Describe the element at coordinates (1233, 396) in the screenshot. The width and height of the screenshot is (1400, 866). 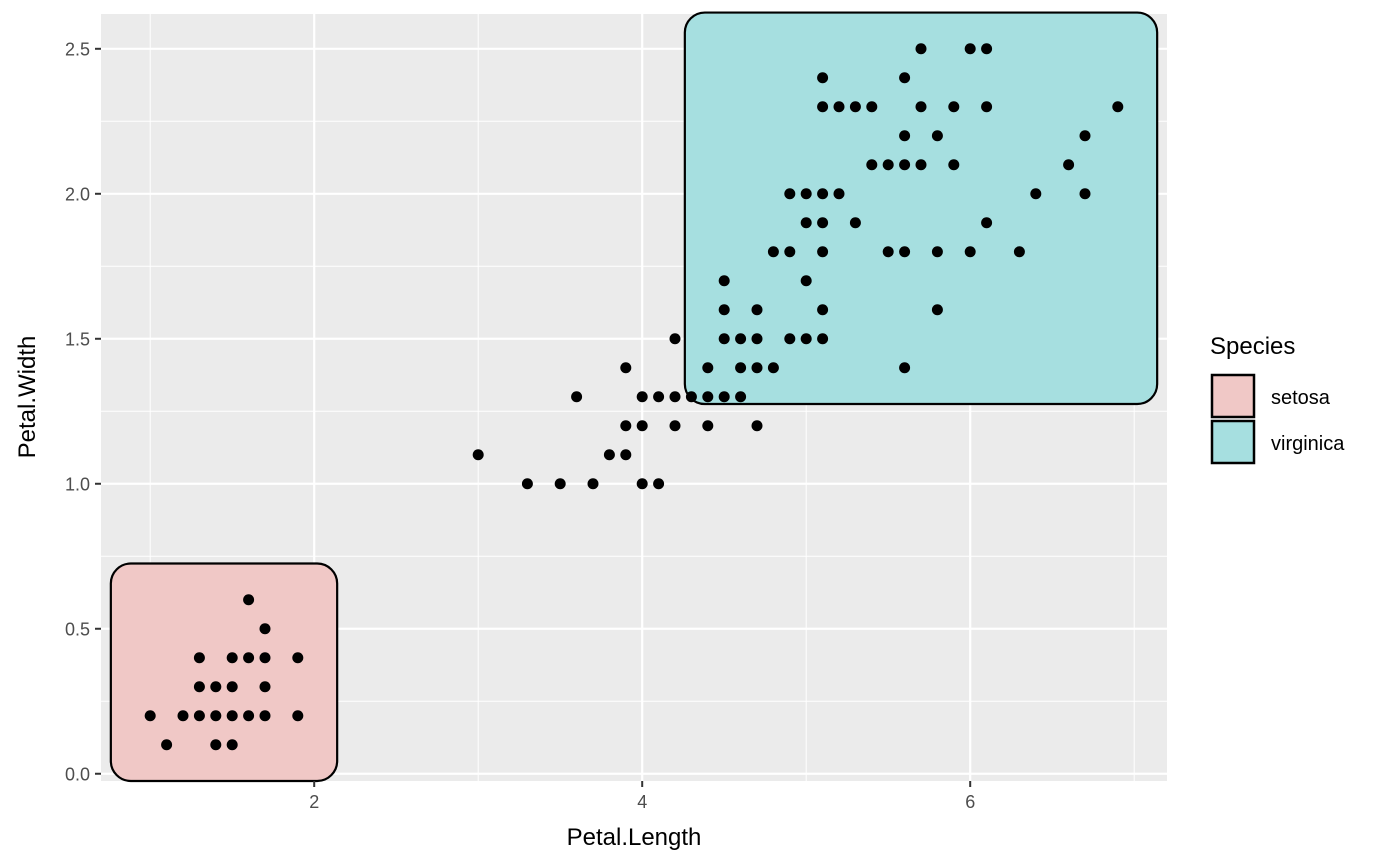
I see `legend-key-setosa` at that location.